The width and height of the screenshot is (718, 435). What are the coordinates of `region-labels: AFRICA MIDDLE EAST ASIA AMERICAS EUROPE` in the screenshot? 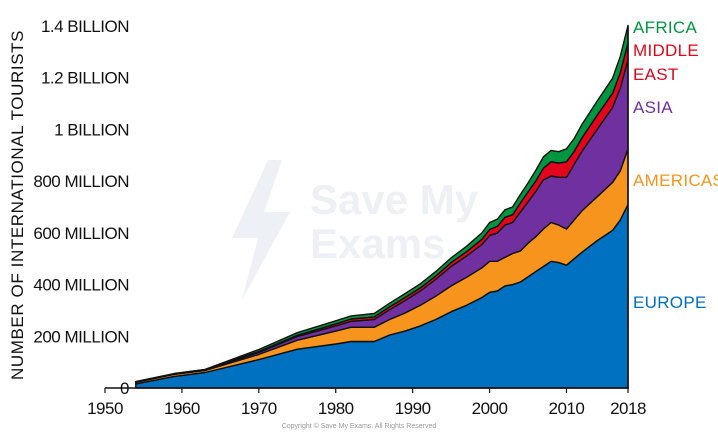 It's located at (675, 165).